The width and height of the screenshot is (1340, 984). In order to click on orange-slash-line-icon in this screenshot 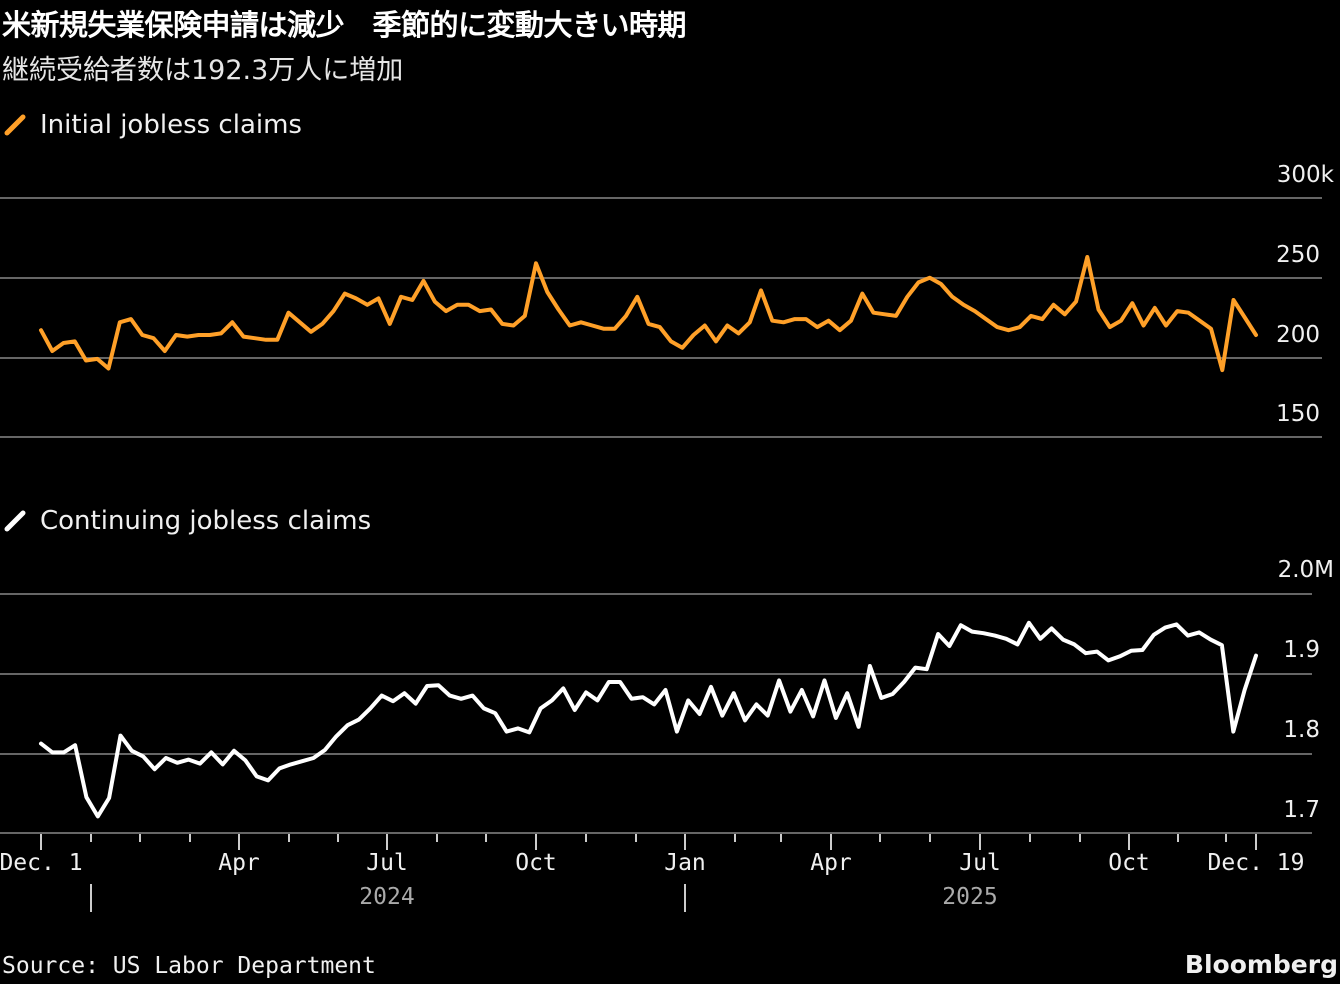, I will do `click(15, 125)`.